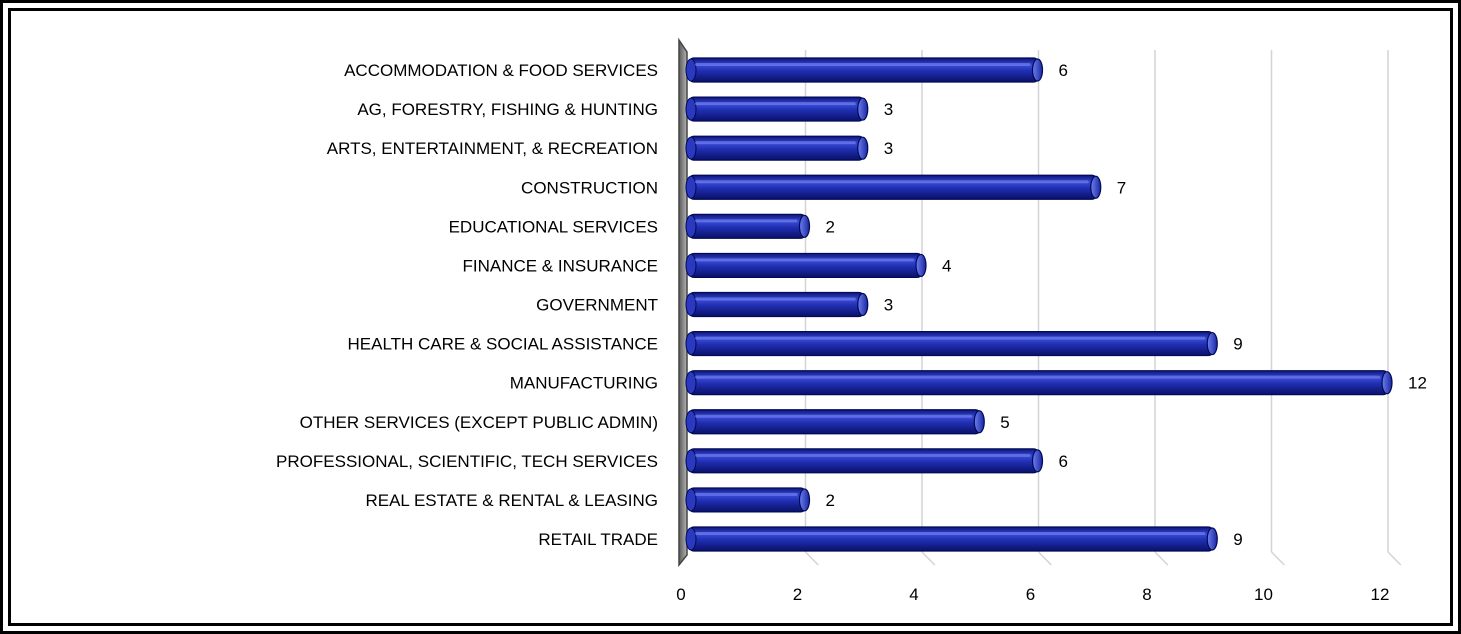 The width and height of the screenshot is (1461, 634). What do you see at coordinates (1030, 594) in the screenshot?
I see `x-tick-label: 6` at bounding box center [1030, 594].